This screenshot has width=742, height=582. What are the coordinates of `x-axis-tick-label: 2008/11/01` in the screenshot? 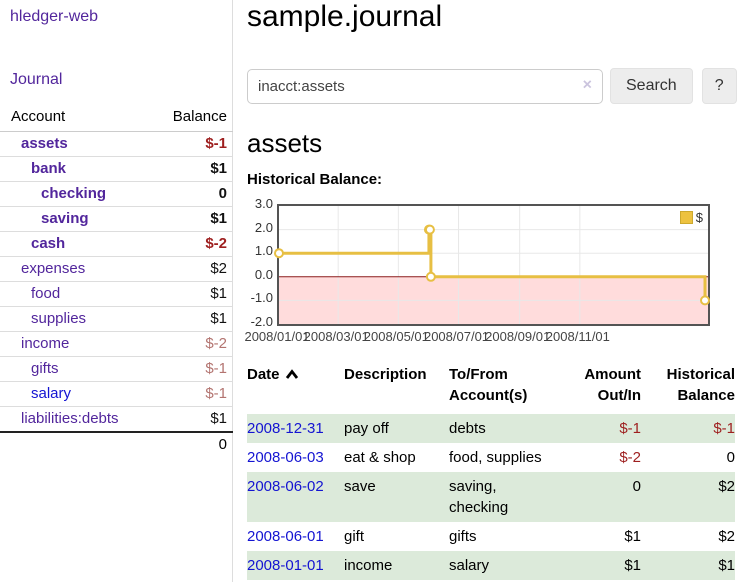 It's located at (577, 336).